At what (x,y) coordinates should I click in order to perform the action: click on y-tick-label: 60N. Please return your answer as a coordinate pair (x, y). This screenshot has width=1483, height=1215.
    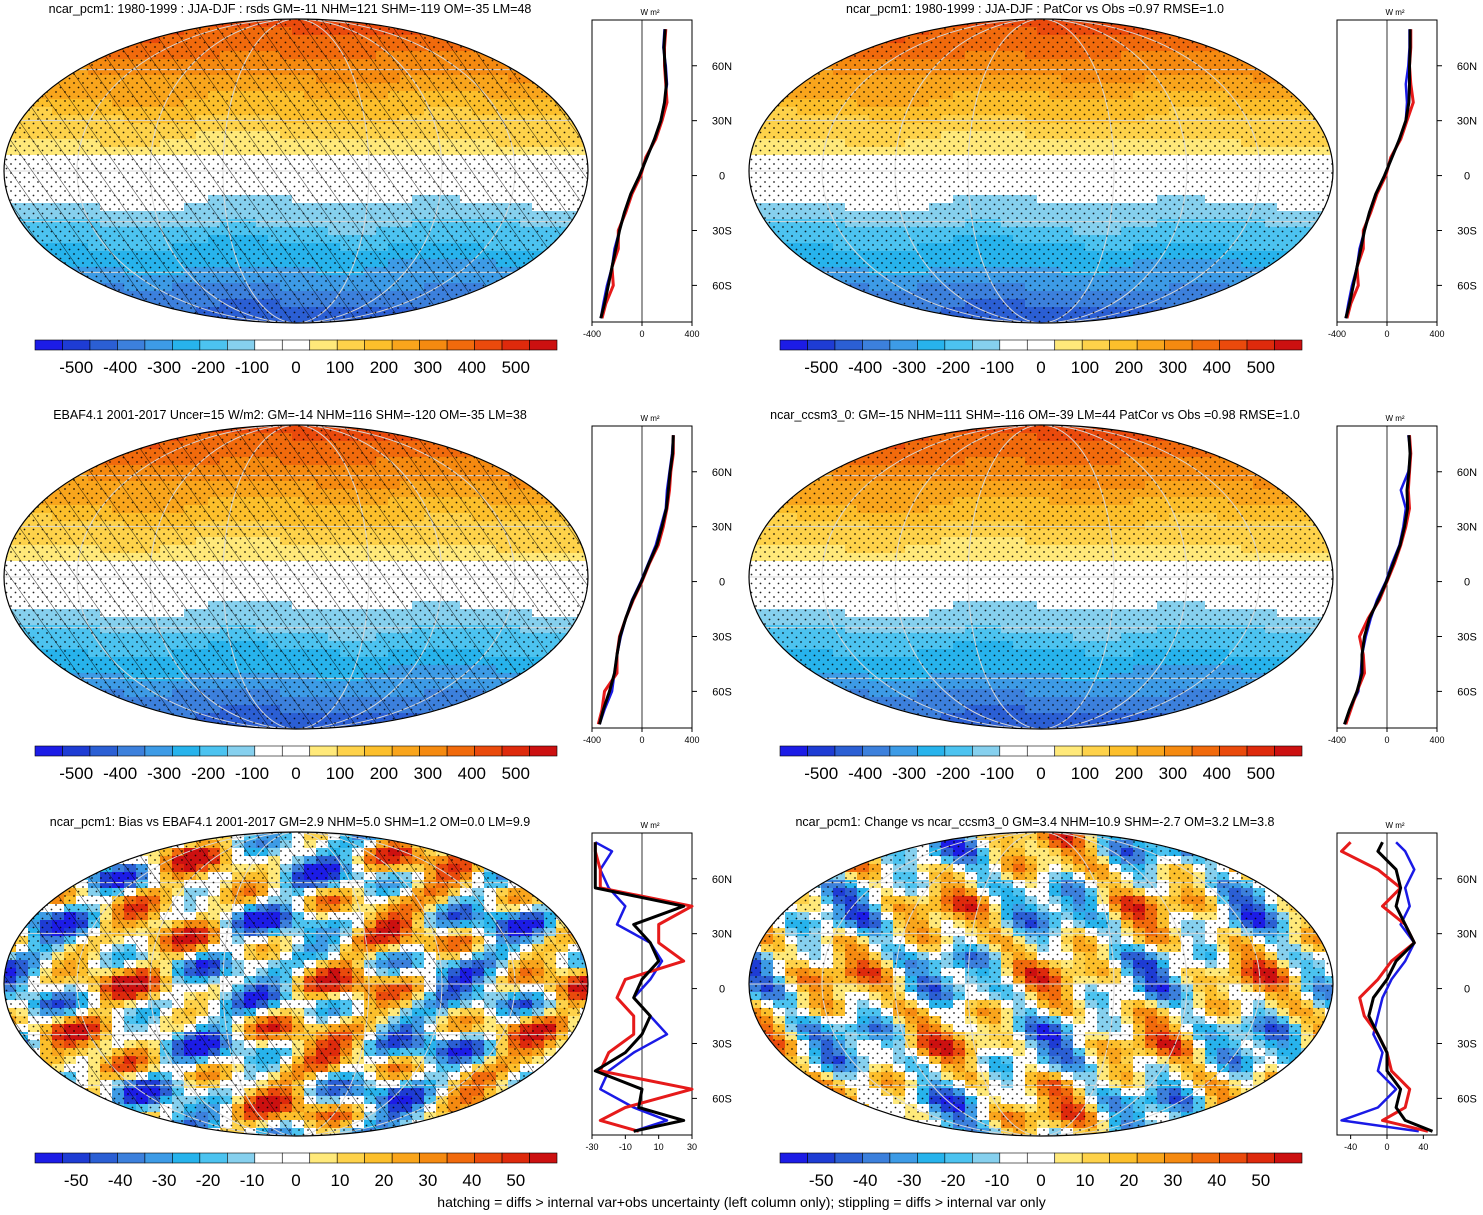
    Looking at the image, I should click on (722, 473).